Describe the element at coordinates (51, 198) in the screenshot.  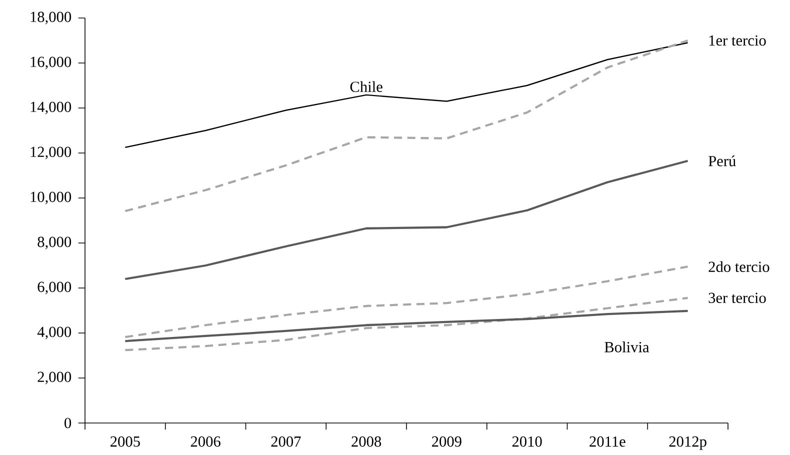
I see `y-tick-label: 10,000` at that location.